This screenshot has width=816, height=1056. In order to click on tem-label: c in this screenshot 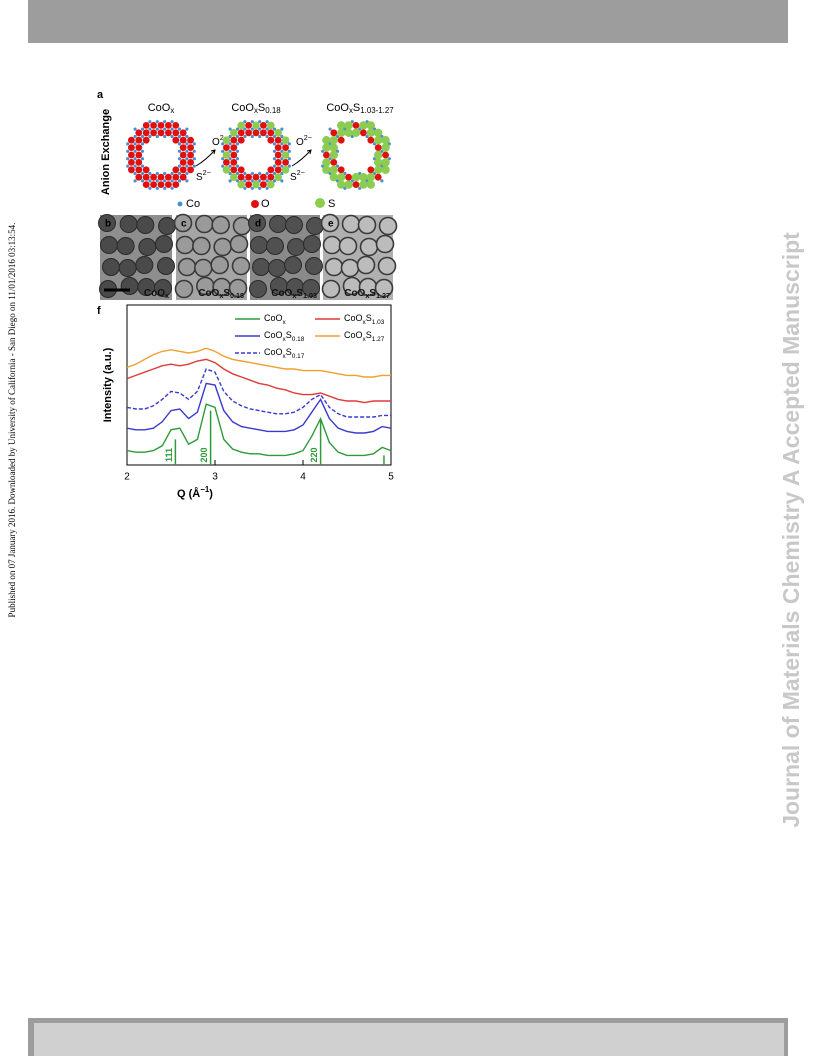, I will do `click(184, 224)`.